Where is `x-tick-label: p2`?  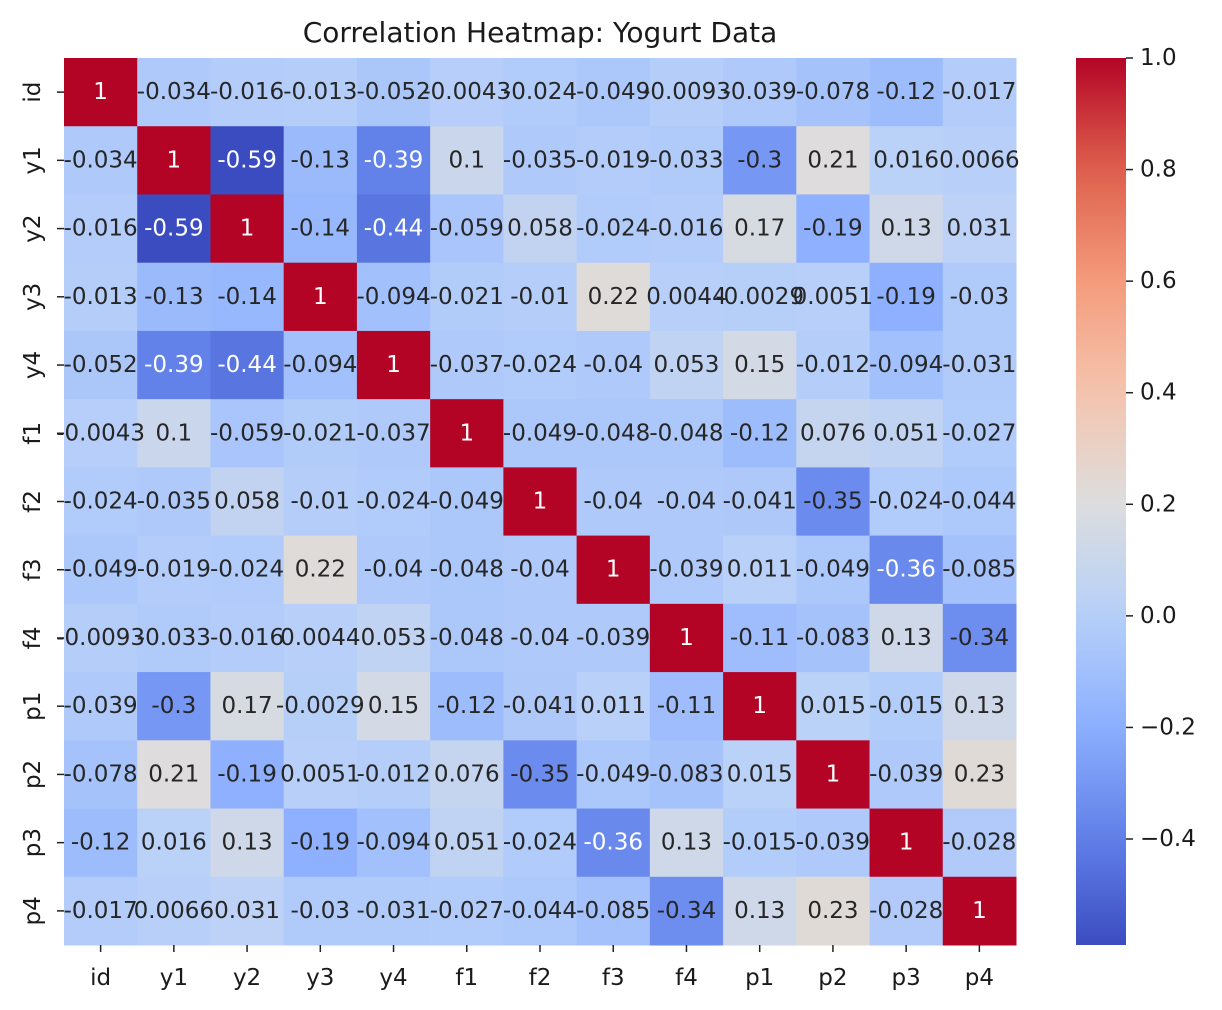
x-tick-label: p2 is located at coordinates (832, 978).